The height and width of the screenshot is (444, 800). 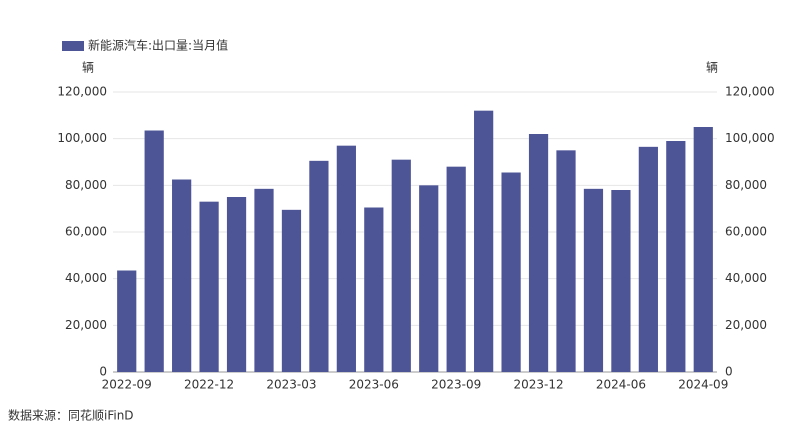 What do you see at coordinates (73, 46) in the screenshot?
I see `legend-swatch` at bounding box center [73, 46].